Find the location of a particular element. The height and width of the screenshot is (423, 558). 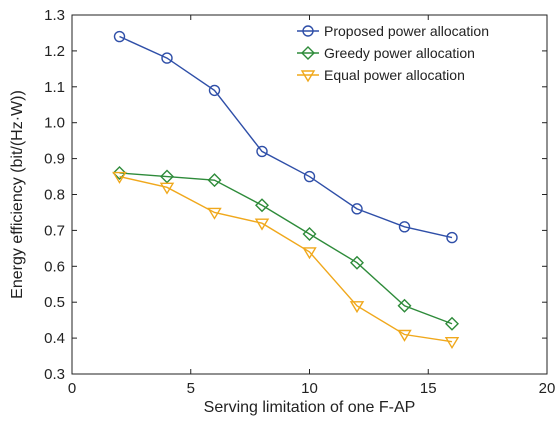

y-tick-label: 0.8 is located at coordinates (54, 195).